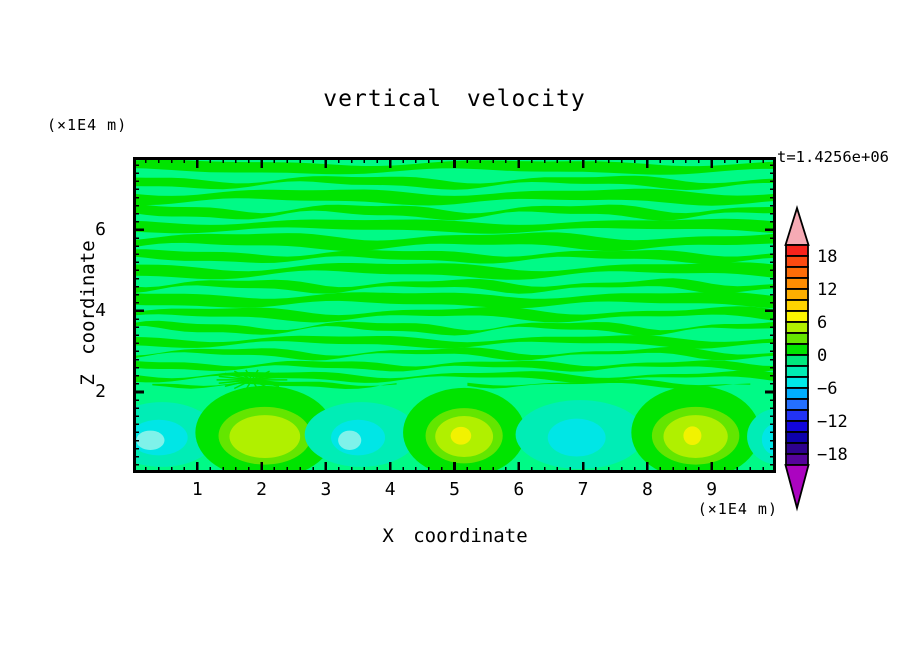  What do you see at coordinates (455, 536) in the screenshot?
I see `x-axis-title: X coordinate` at bounding box center [455, 536].